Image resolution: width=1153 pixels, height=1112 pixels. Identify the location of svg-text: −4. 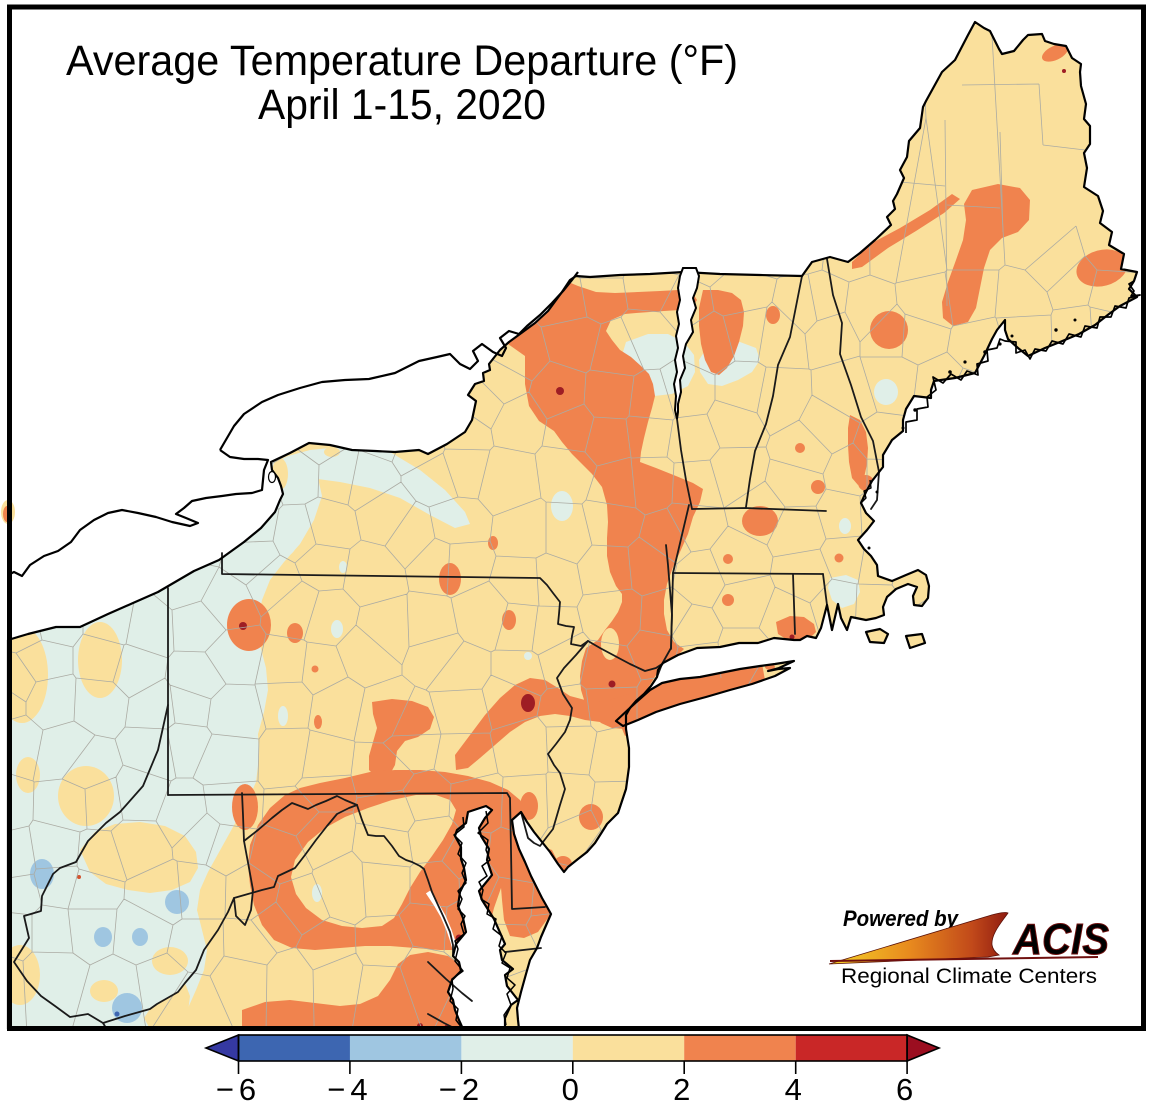
(349, 1089).